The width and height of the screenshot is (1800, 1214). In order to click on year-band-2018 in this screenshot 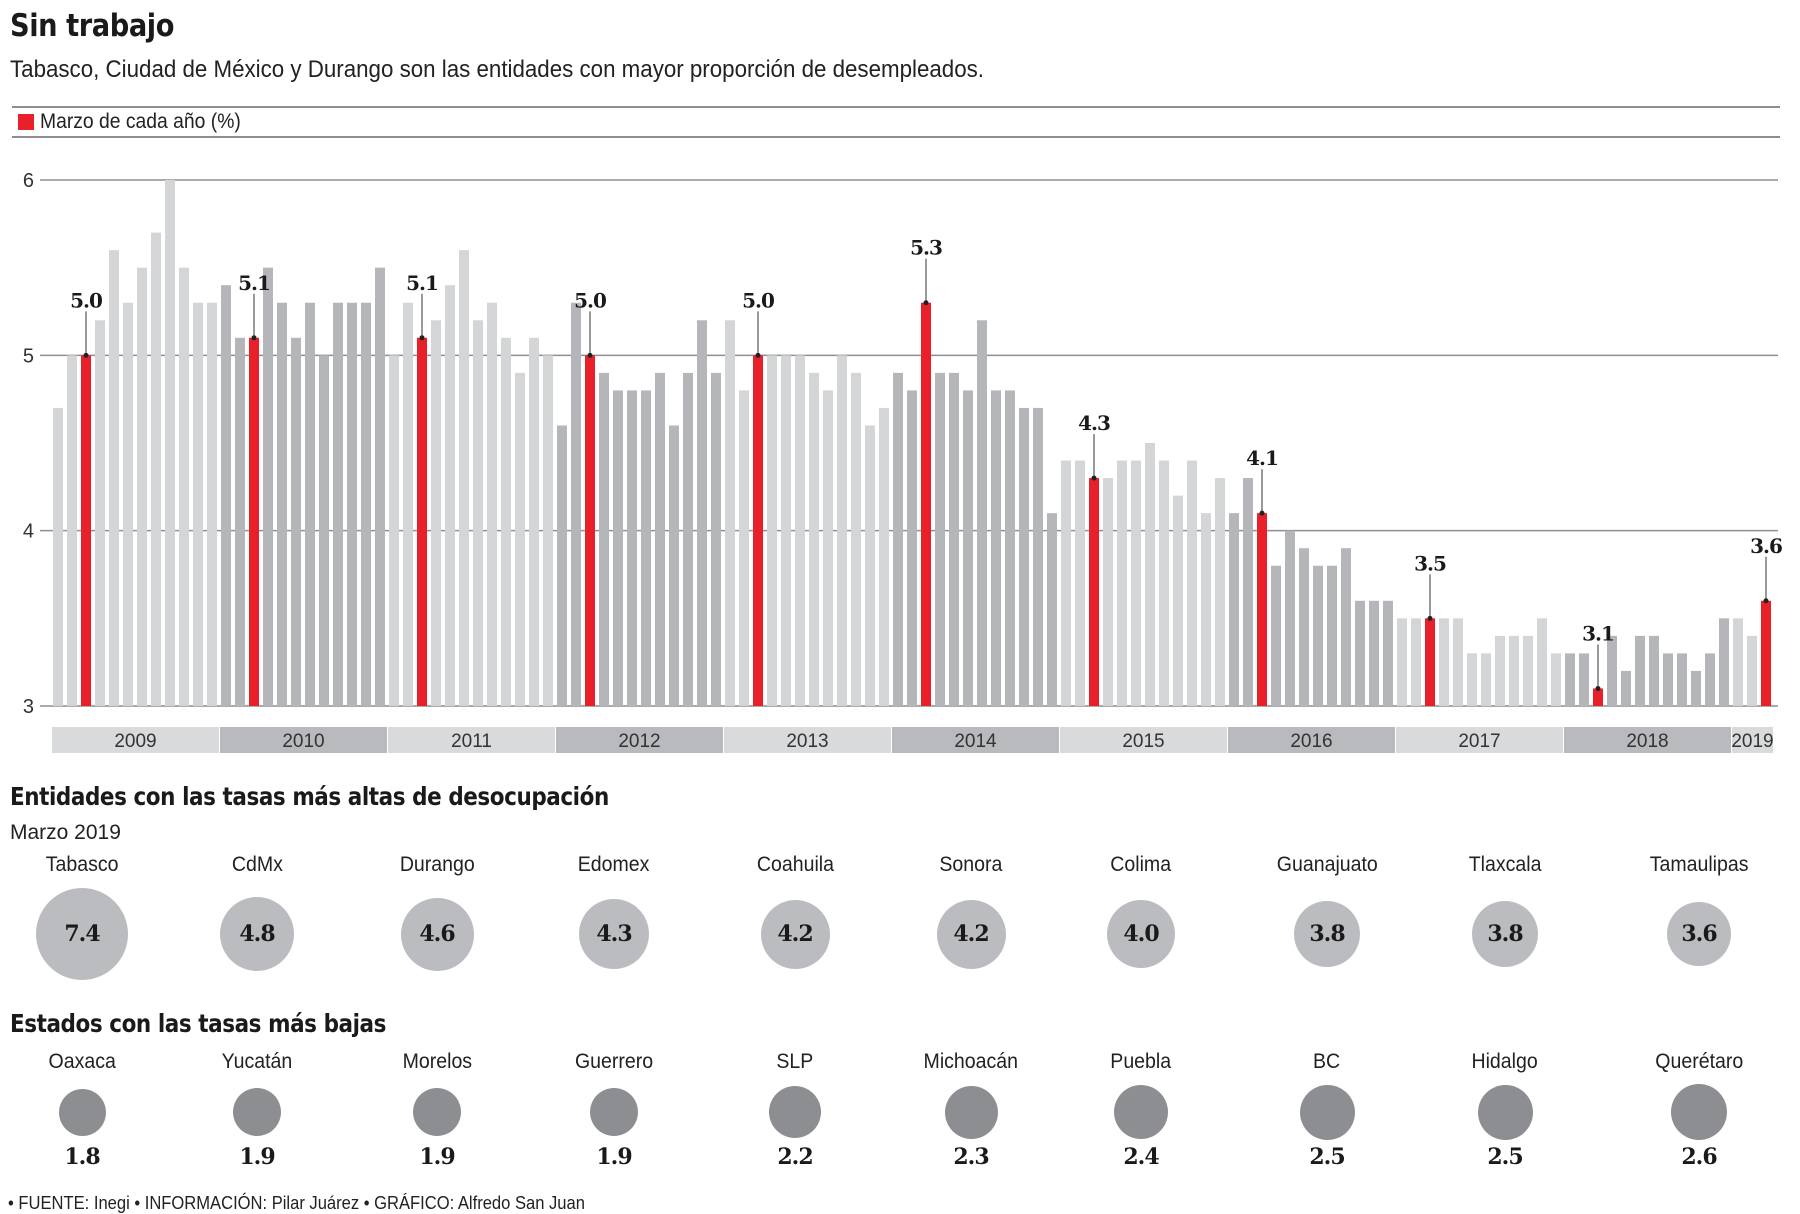, I will do `click(1647, 740)`.